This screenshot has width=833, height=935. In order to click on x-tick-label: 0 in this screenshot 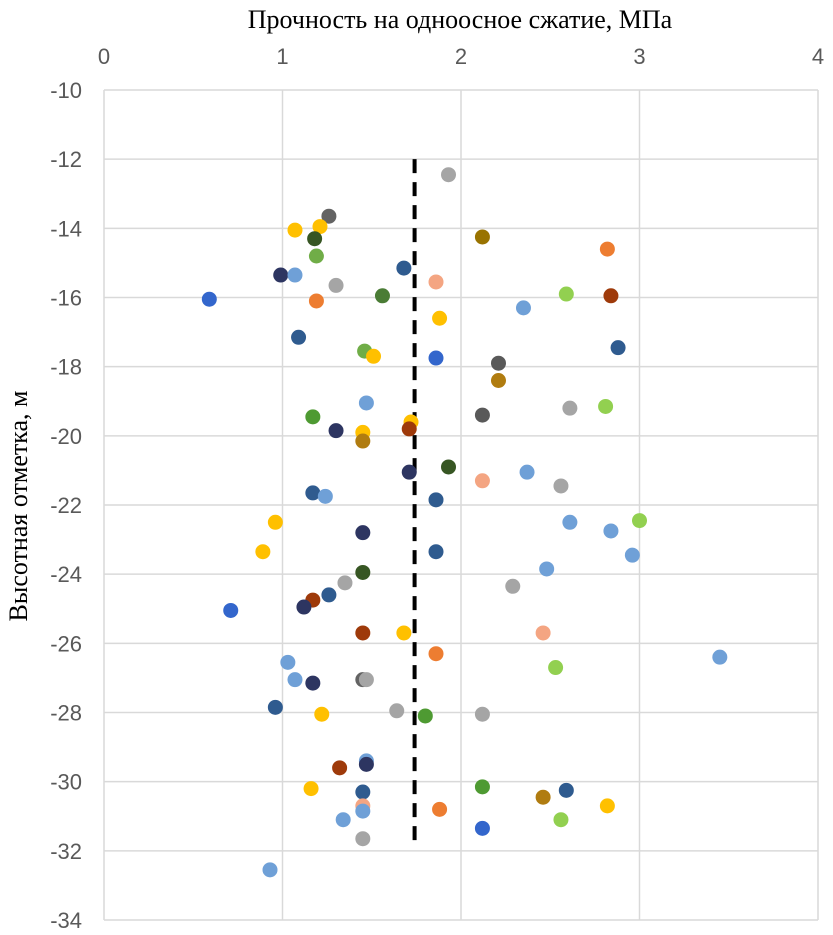, I will do `click(104, 56)`.